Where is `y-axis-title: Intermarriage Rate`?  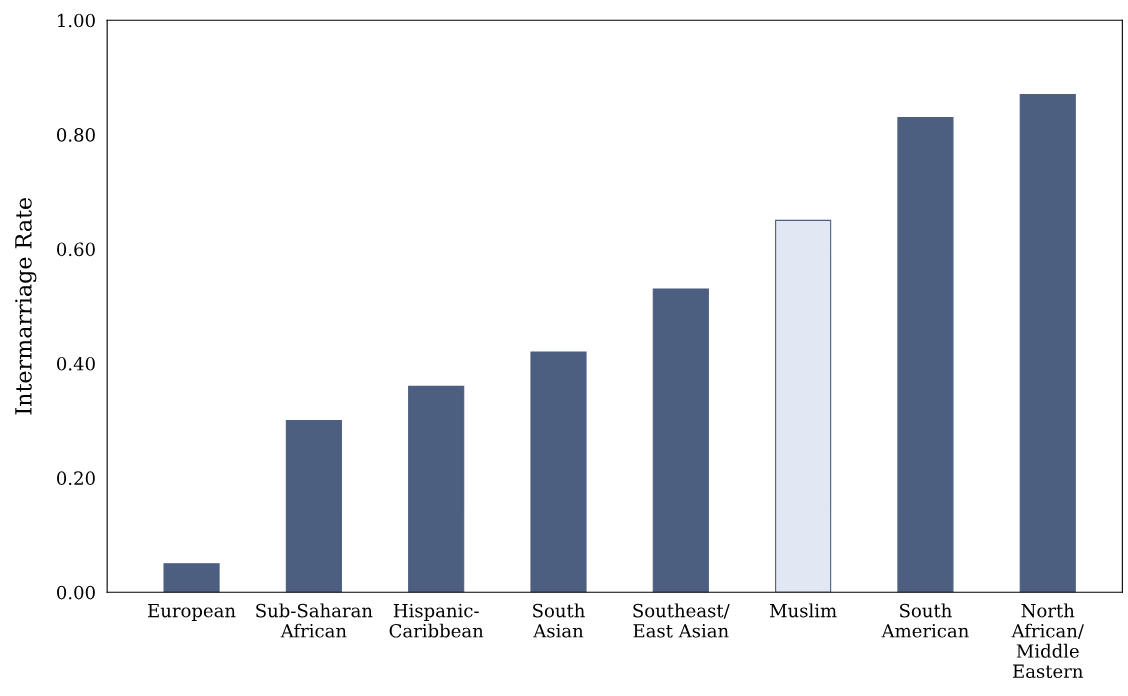
y-axis-title: Intermarriage Rate is located at coordinates (26, 306).